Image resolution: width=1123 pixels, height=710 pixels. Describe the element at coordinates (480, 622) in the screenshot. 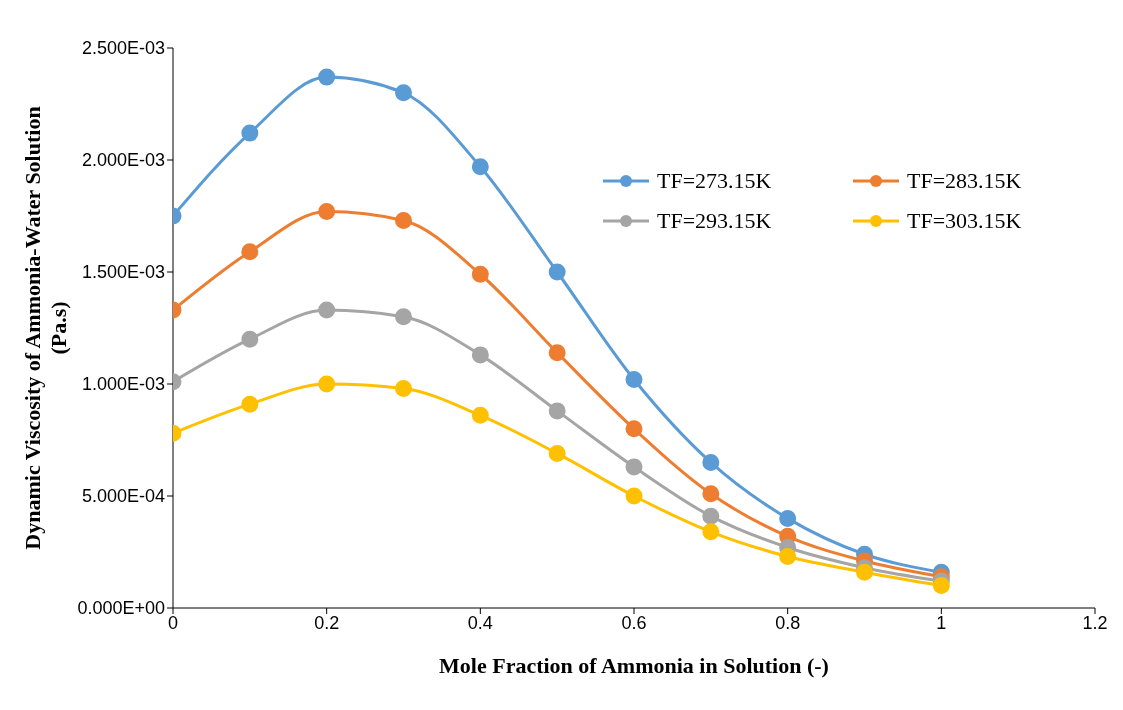

I see `x-tick-label: 0.4` at that location.